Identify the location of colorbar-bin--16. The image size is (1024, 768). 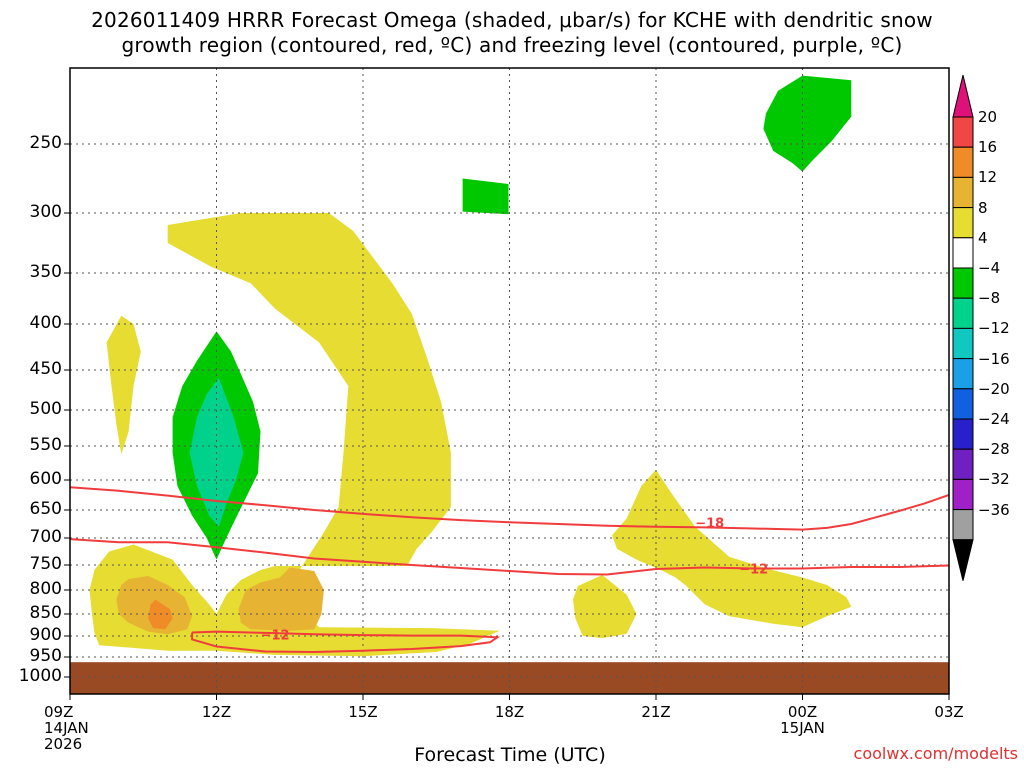
(963, 374).